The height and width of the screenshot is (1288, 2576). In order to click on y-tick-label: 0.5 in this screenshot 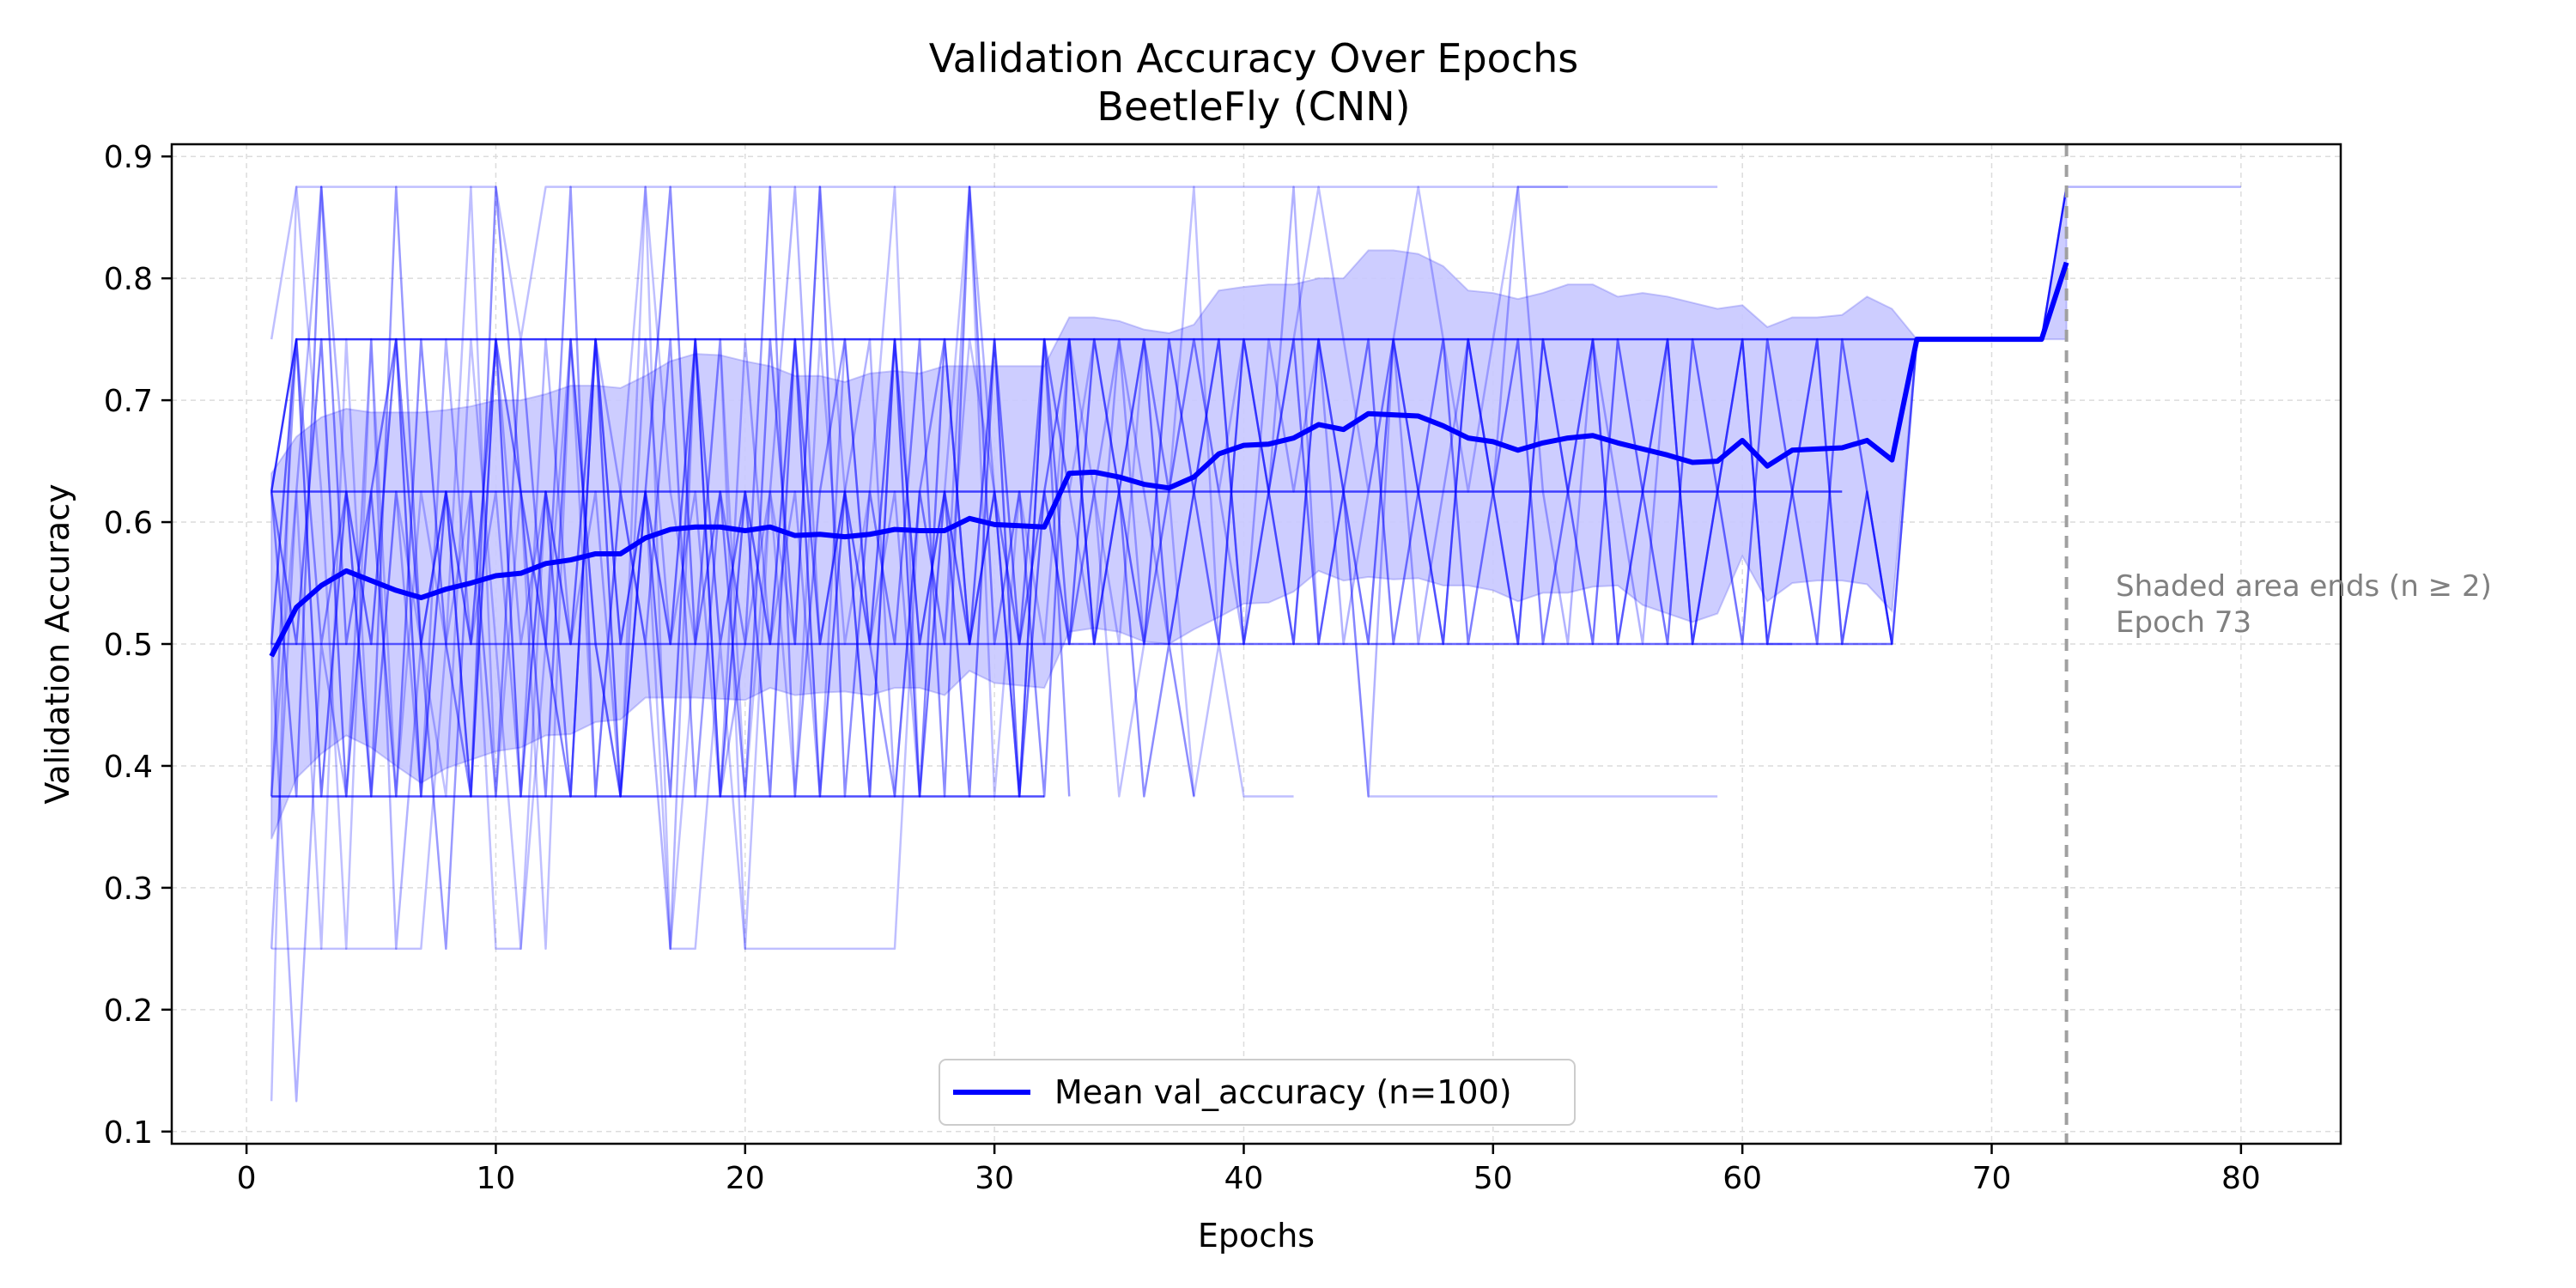, I will do `click(128, 645)`.